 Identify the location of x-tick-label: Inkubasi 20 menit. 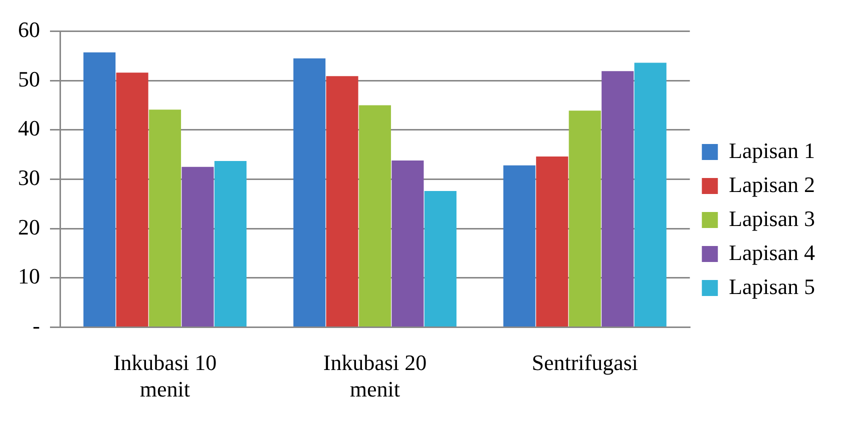
(375, 376).